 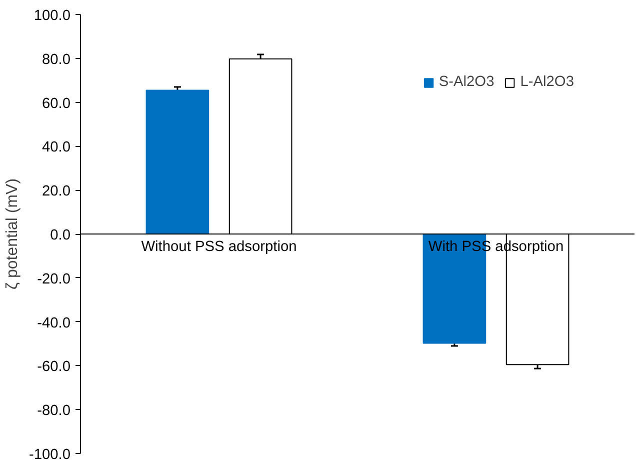 What do you see at coordinates (49, 455) in the screenshot?
I see `y-tick-label: -100.0` at bounding box center [49, 455].